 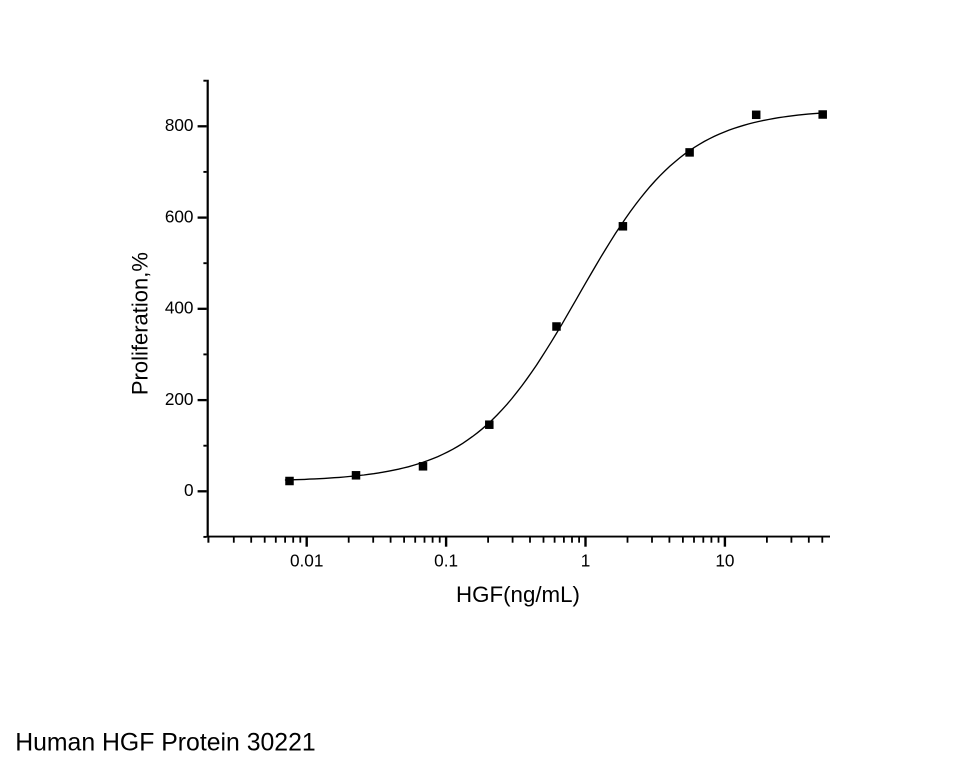 I want to click on svg-text: 0, so click(x=189, y=490).